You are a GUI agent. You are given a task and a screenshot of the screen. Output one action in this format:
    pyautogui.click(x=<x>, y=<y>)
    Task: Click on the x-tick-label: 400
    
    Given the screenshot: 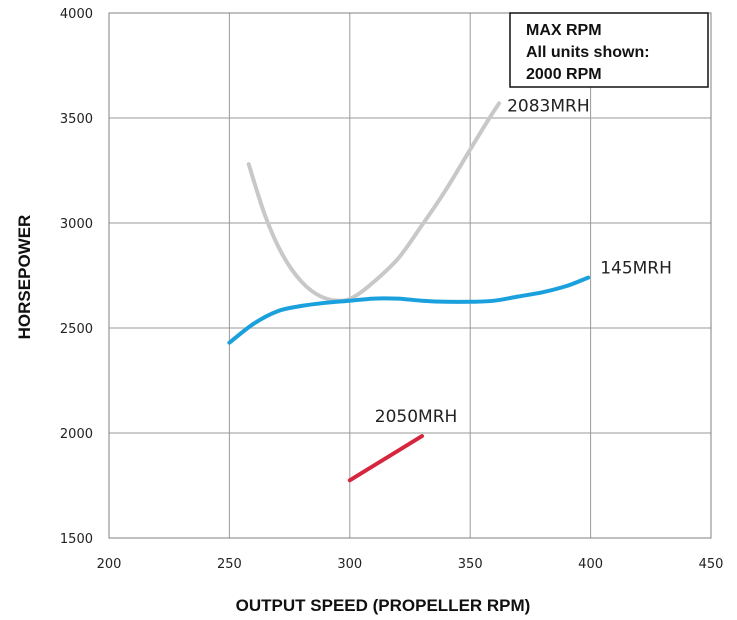 What is the action you would take?
    pyautogui.click(x=590, y=564)
    